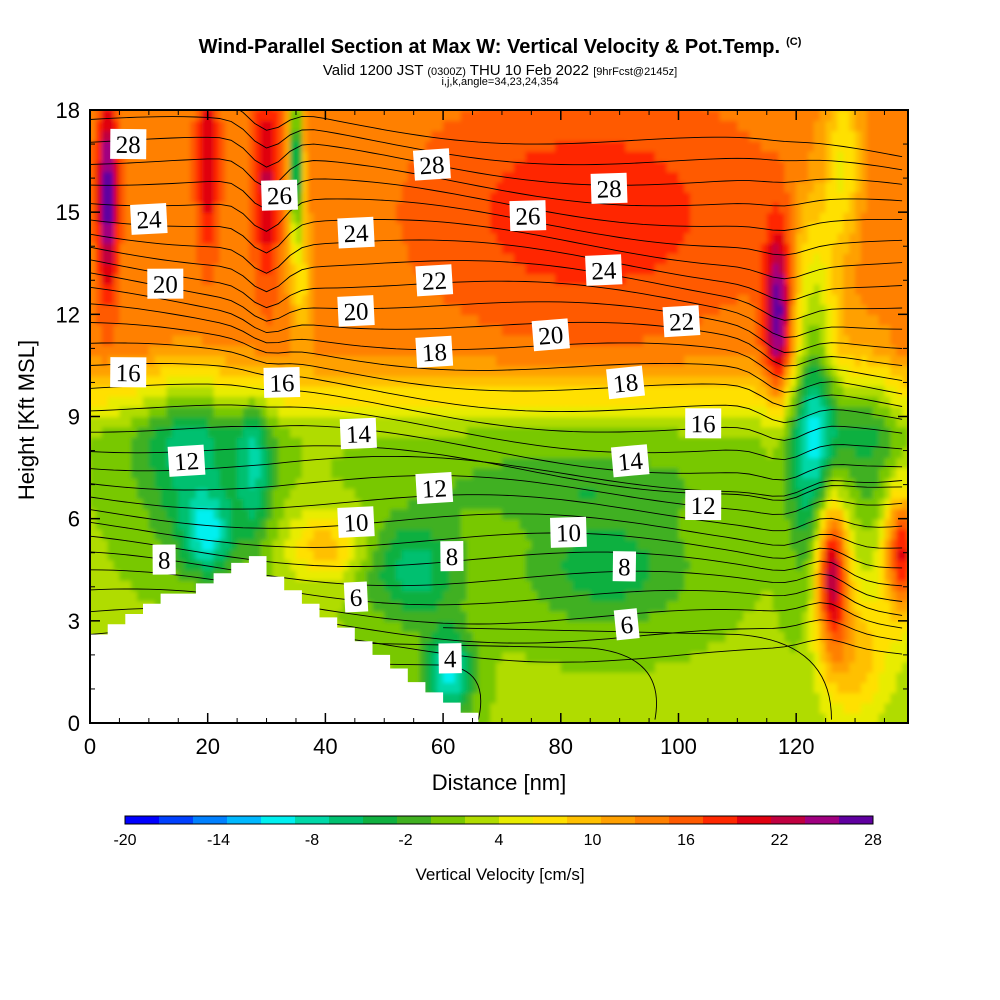  I want to click on colorbar-title: Vertical Velocity [cm/s], so click(499, 874).